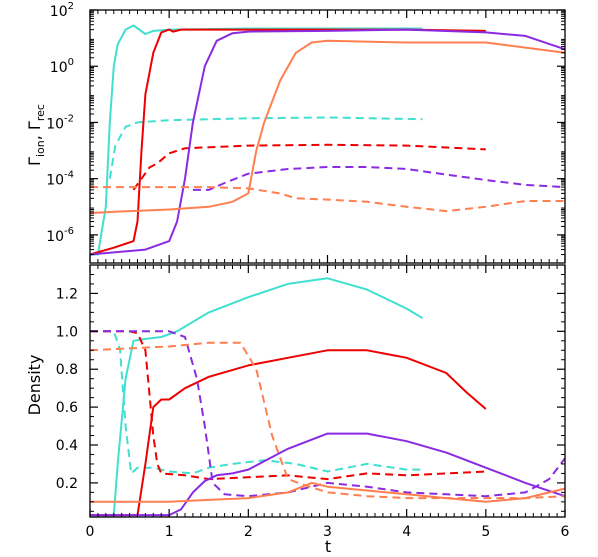  What do you see at coordinates (60, 235) in the screenshot?
I see `top-ytick-label: 10⁻⁶` at bounding box center [60, 235].